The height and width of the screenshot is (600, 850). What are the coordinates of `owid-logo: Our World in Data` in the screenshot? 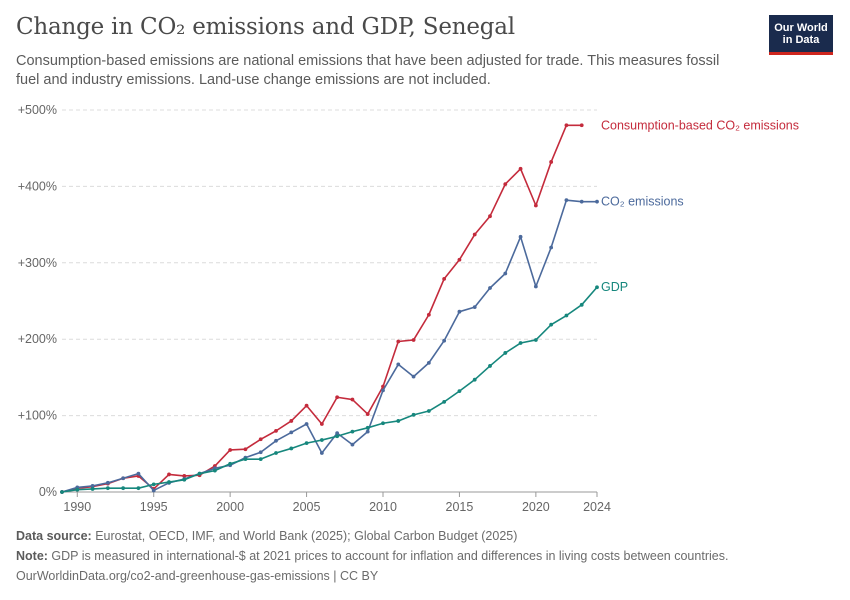 It's located at (801, 35).